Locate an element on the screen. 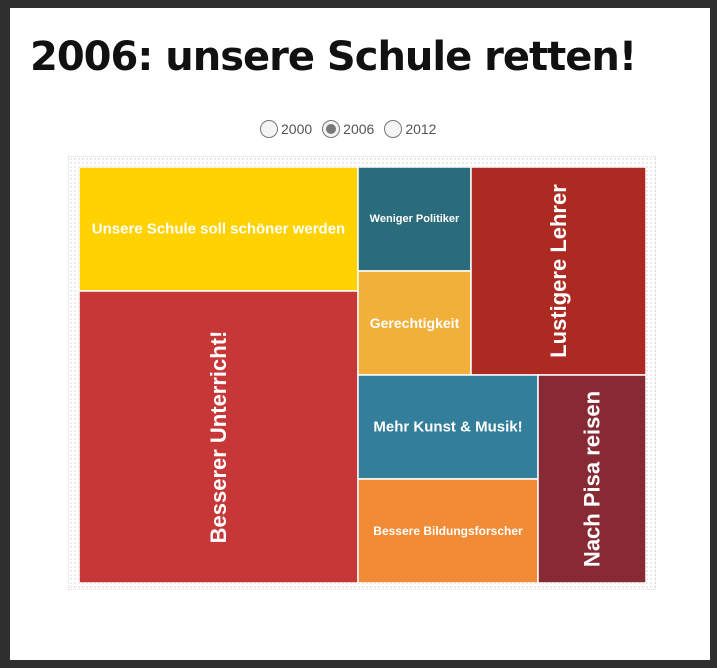 Image resolution: width=717 pixels, height=668 pixels. treemap-tile-1-label: Unsere Schule soll schöner werden is located at coordinates (218, 229).